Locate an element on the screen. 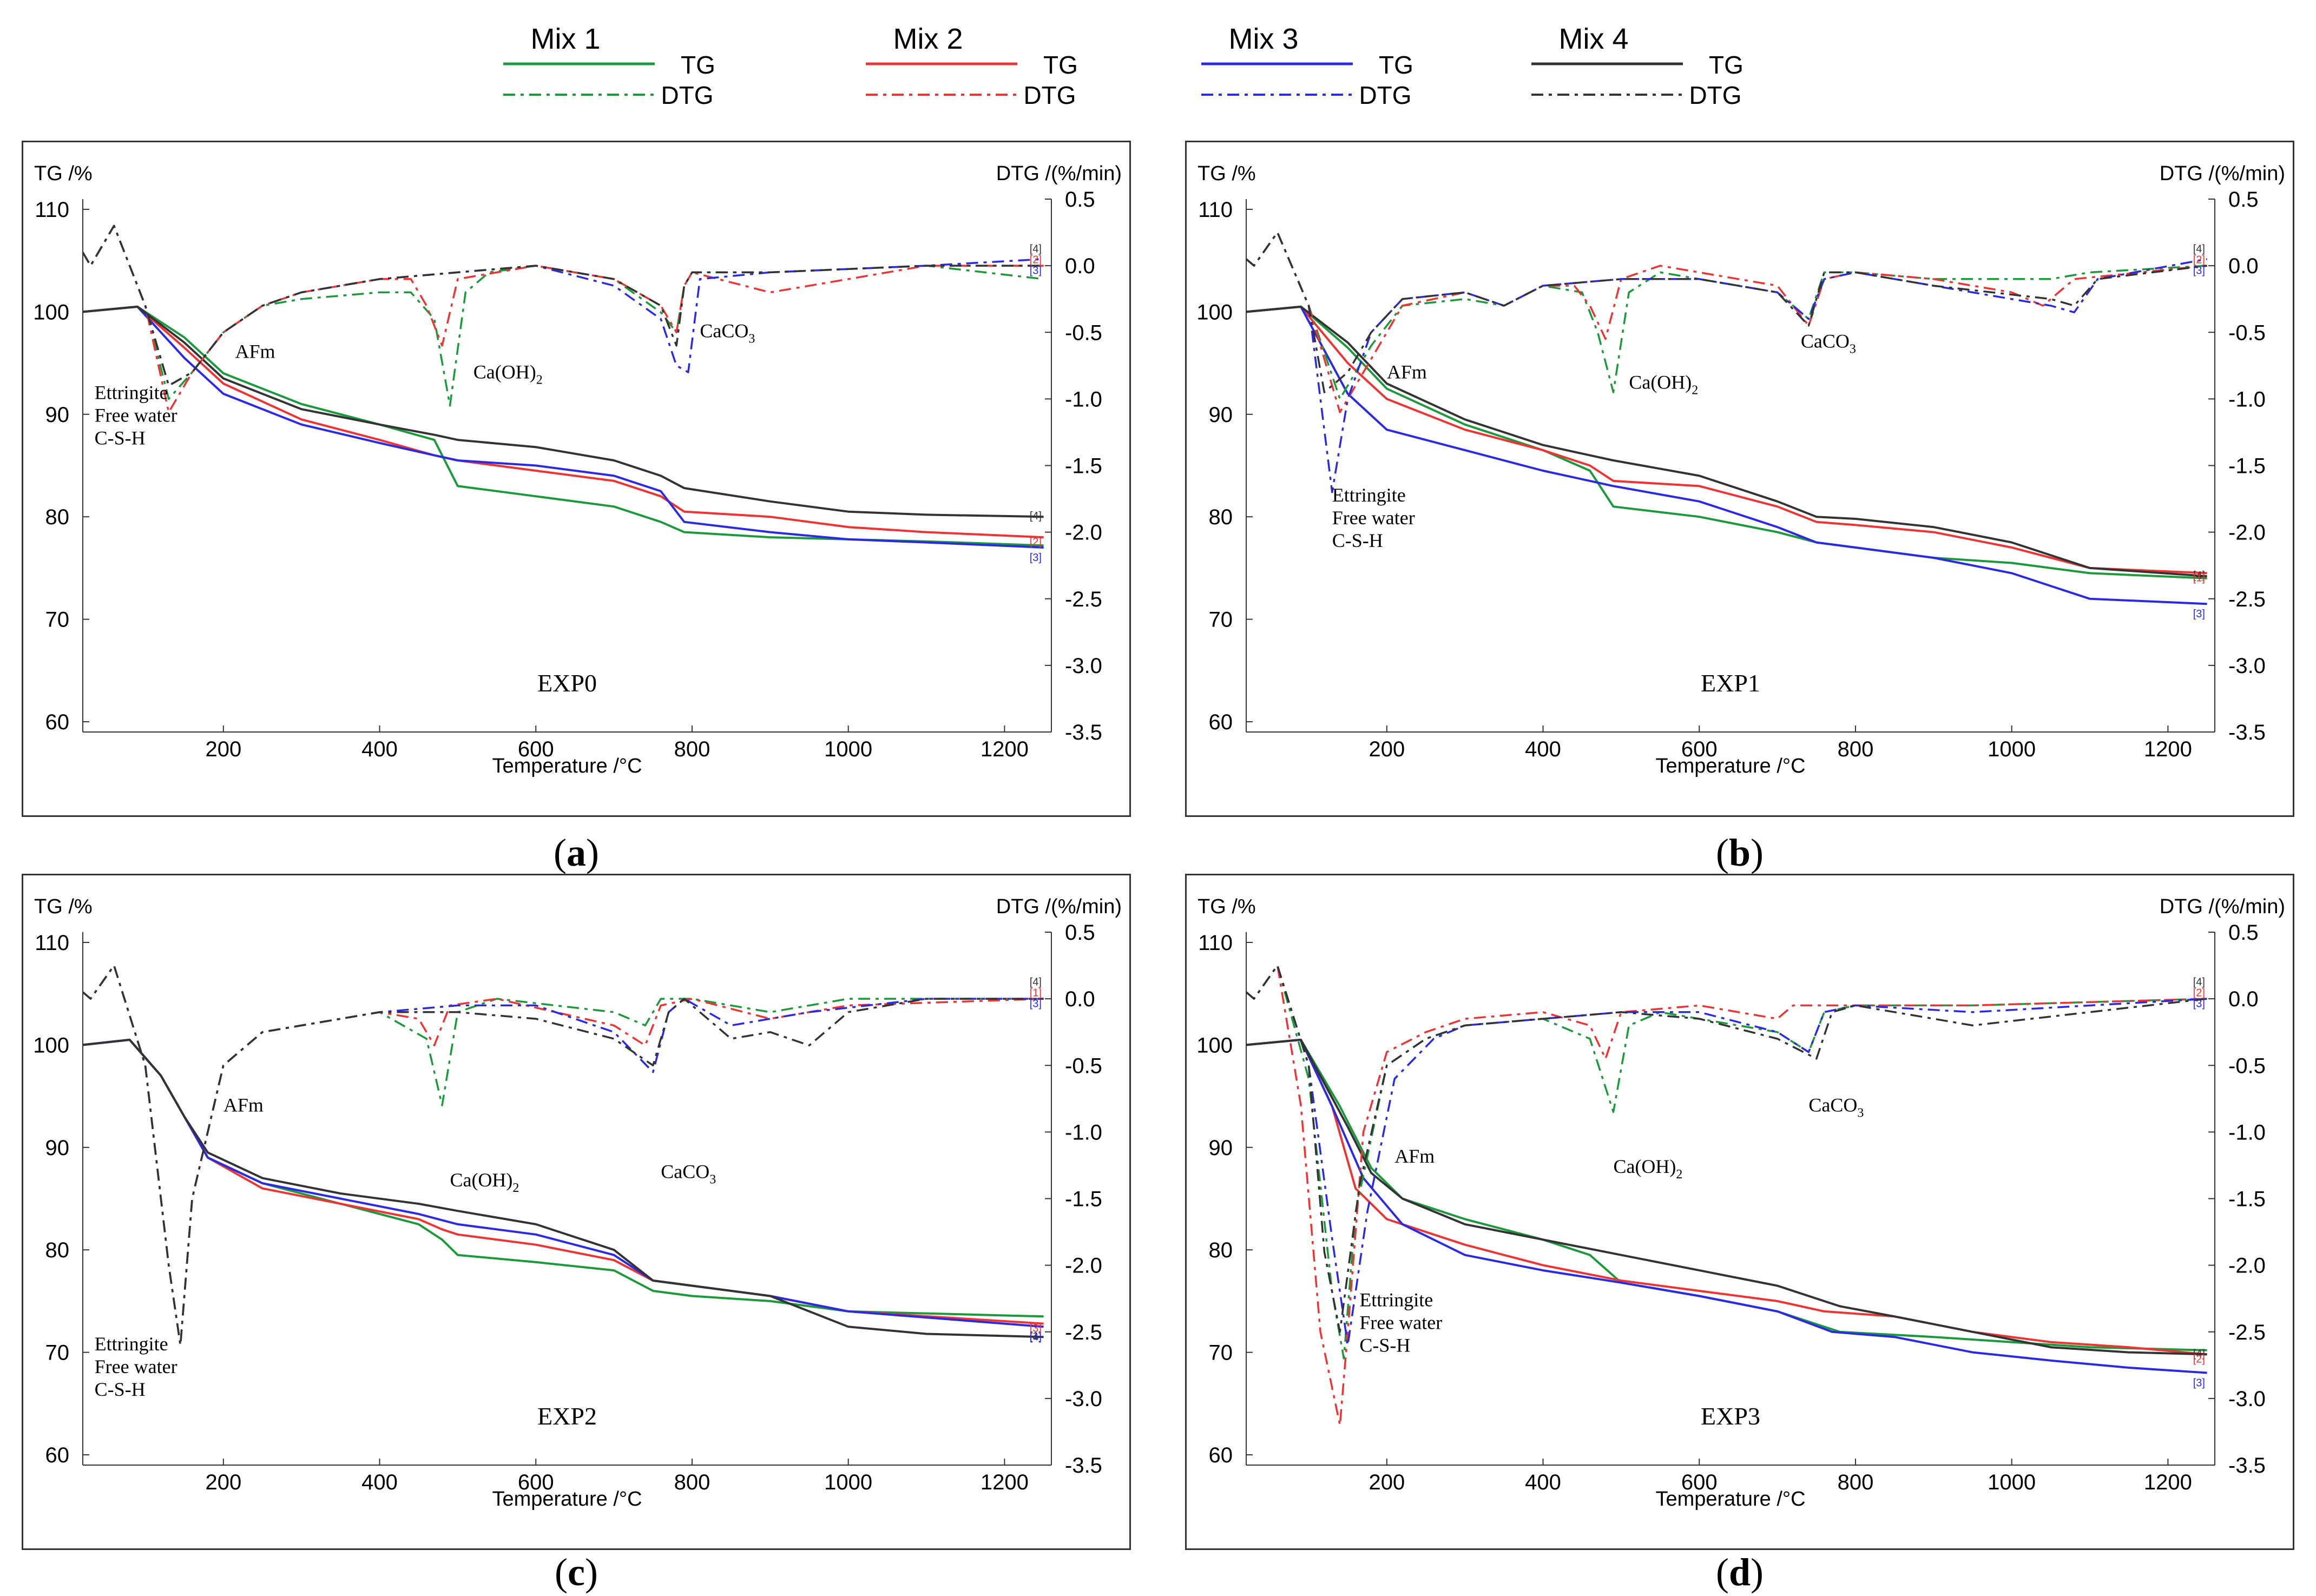  panel-a-tg-end-label: [2] is located at coordinates (1036, 542).